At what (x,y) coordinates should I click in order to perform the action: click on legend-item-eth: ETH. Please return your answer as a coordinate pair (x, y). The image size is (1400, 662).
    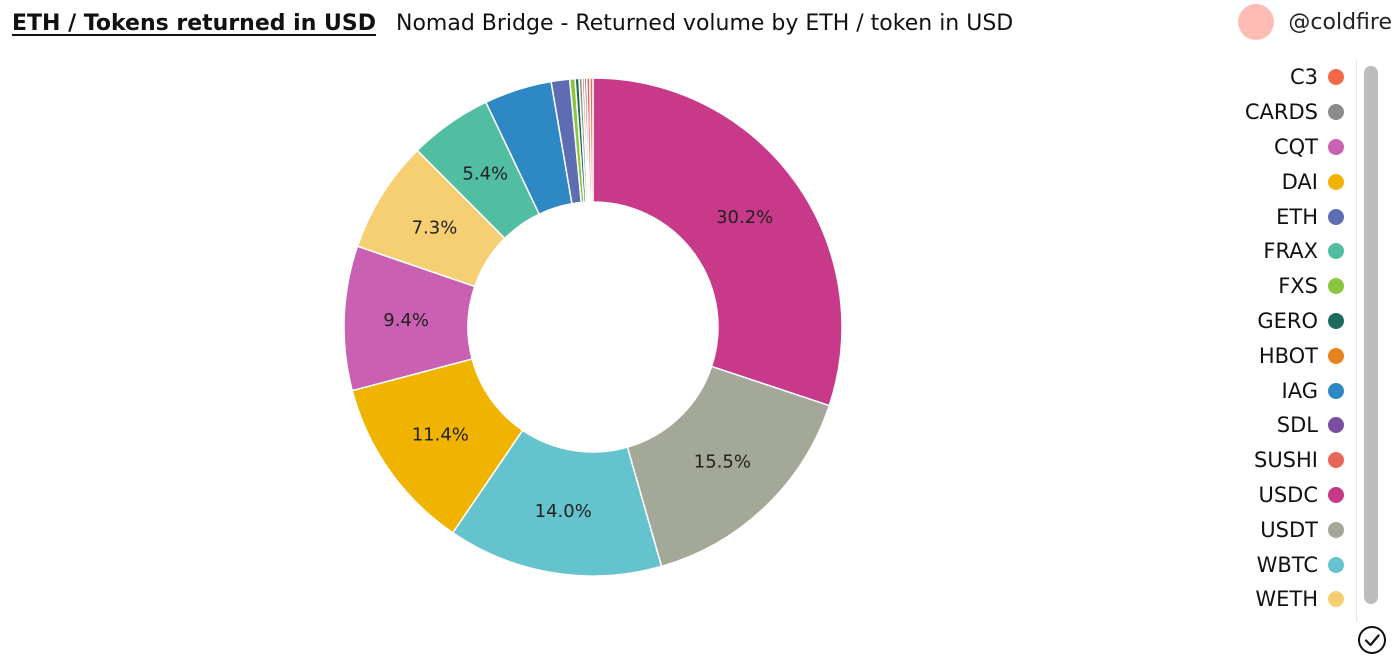
    Looking at the image, I should click on (1294, 216).